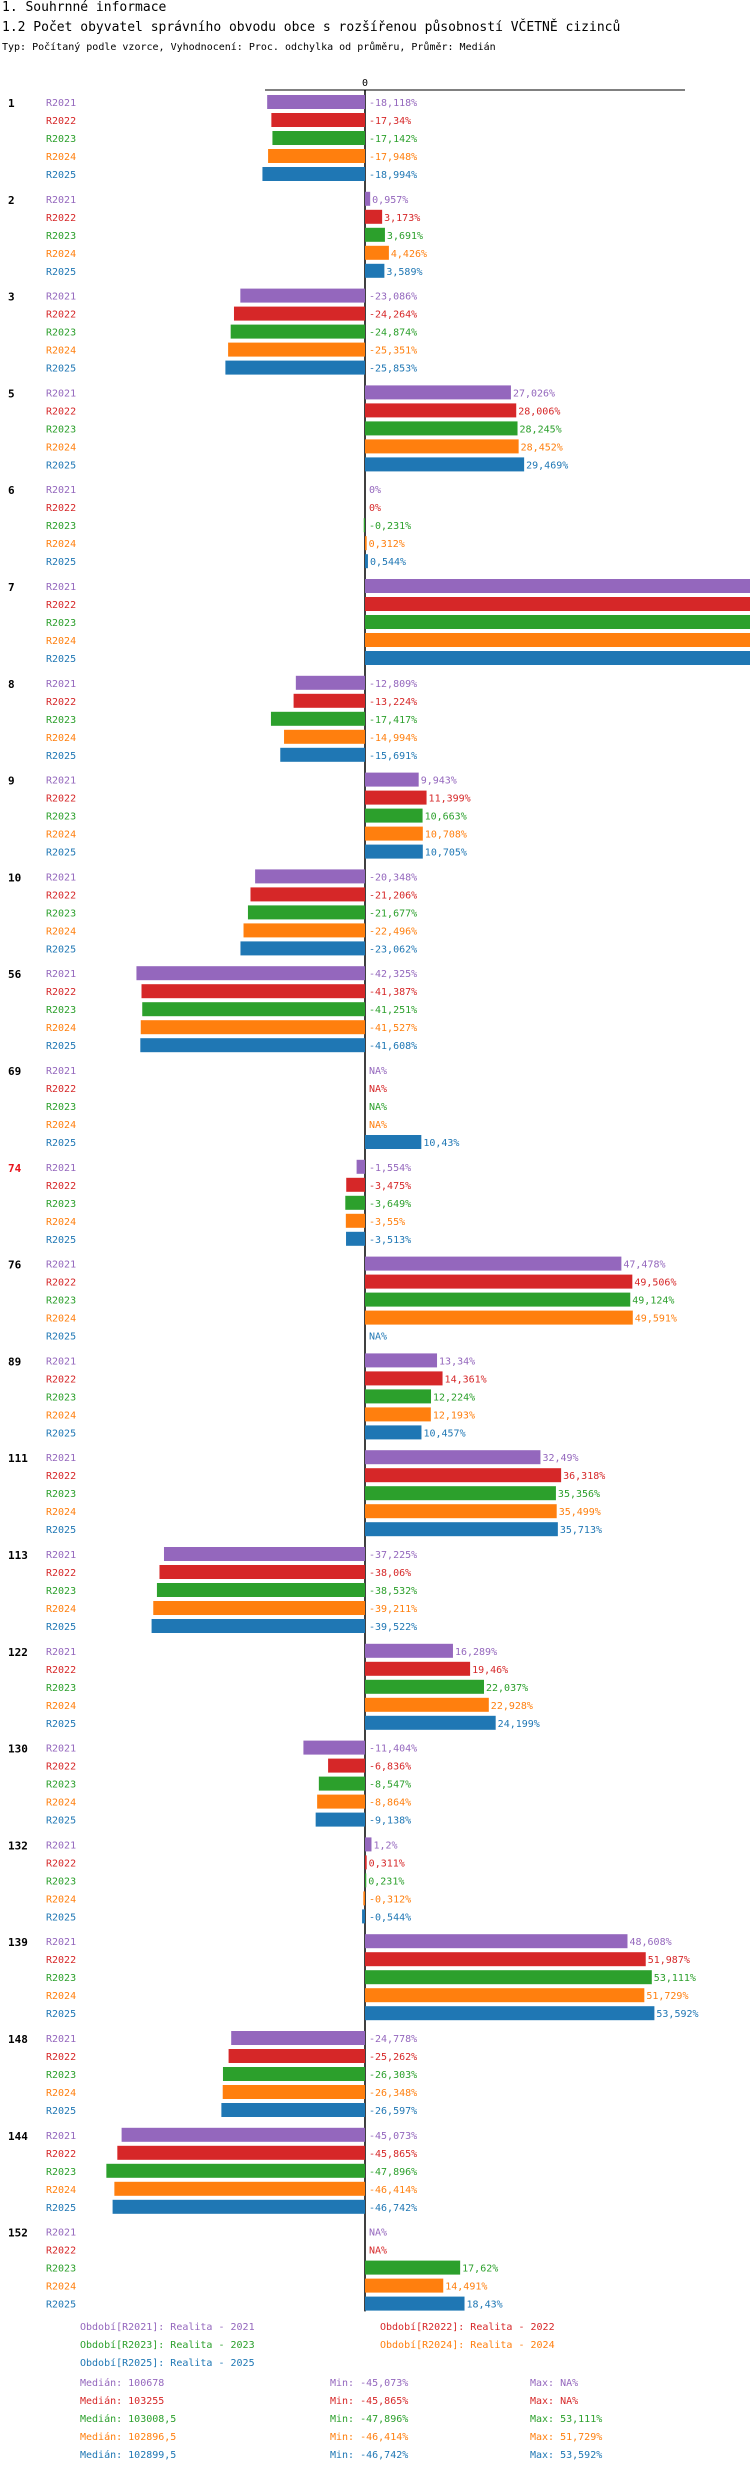 The height and width of the screenshot is (2480, 750). What do you see at coordinates (393, 895) in the screenshot?
I see `data-label: -21,206%` at bounding box center [393, 895].